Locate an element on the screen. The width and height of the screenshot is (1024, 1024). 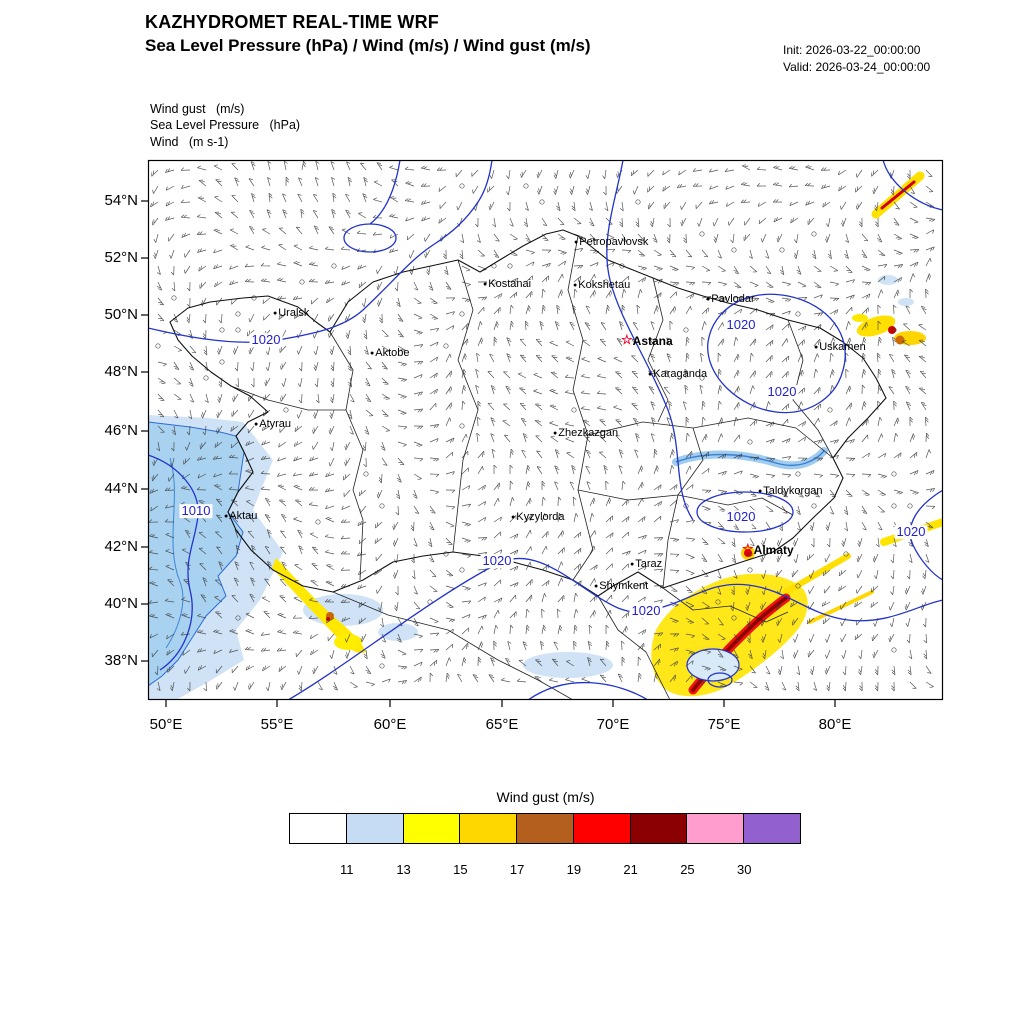
city-marker-atyrau: ● Atyrau is located at coordinates (272, 424).